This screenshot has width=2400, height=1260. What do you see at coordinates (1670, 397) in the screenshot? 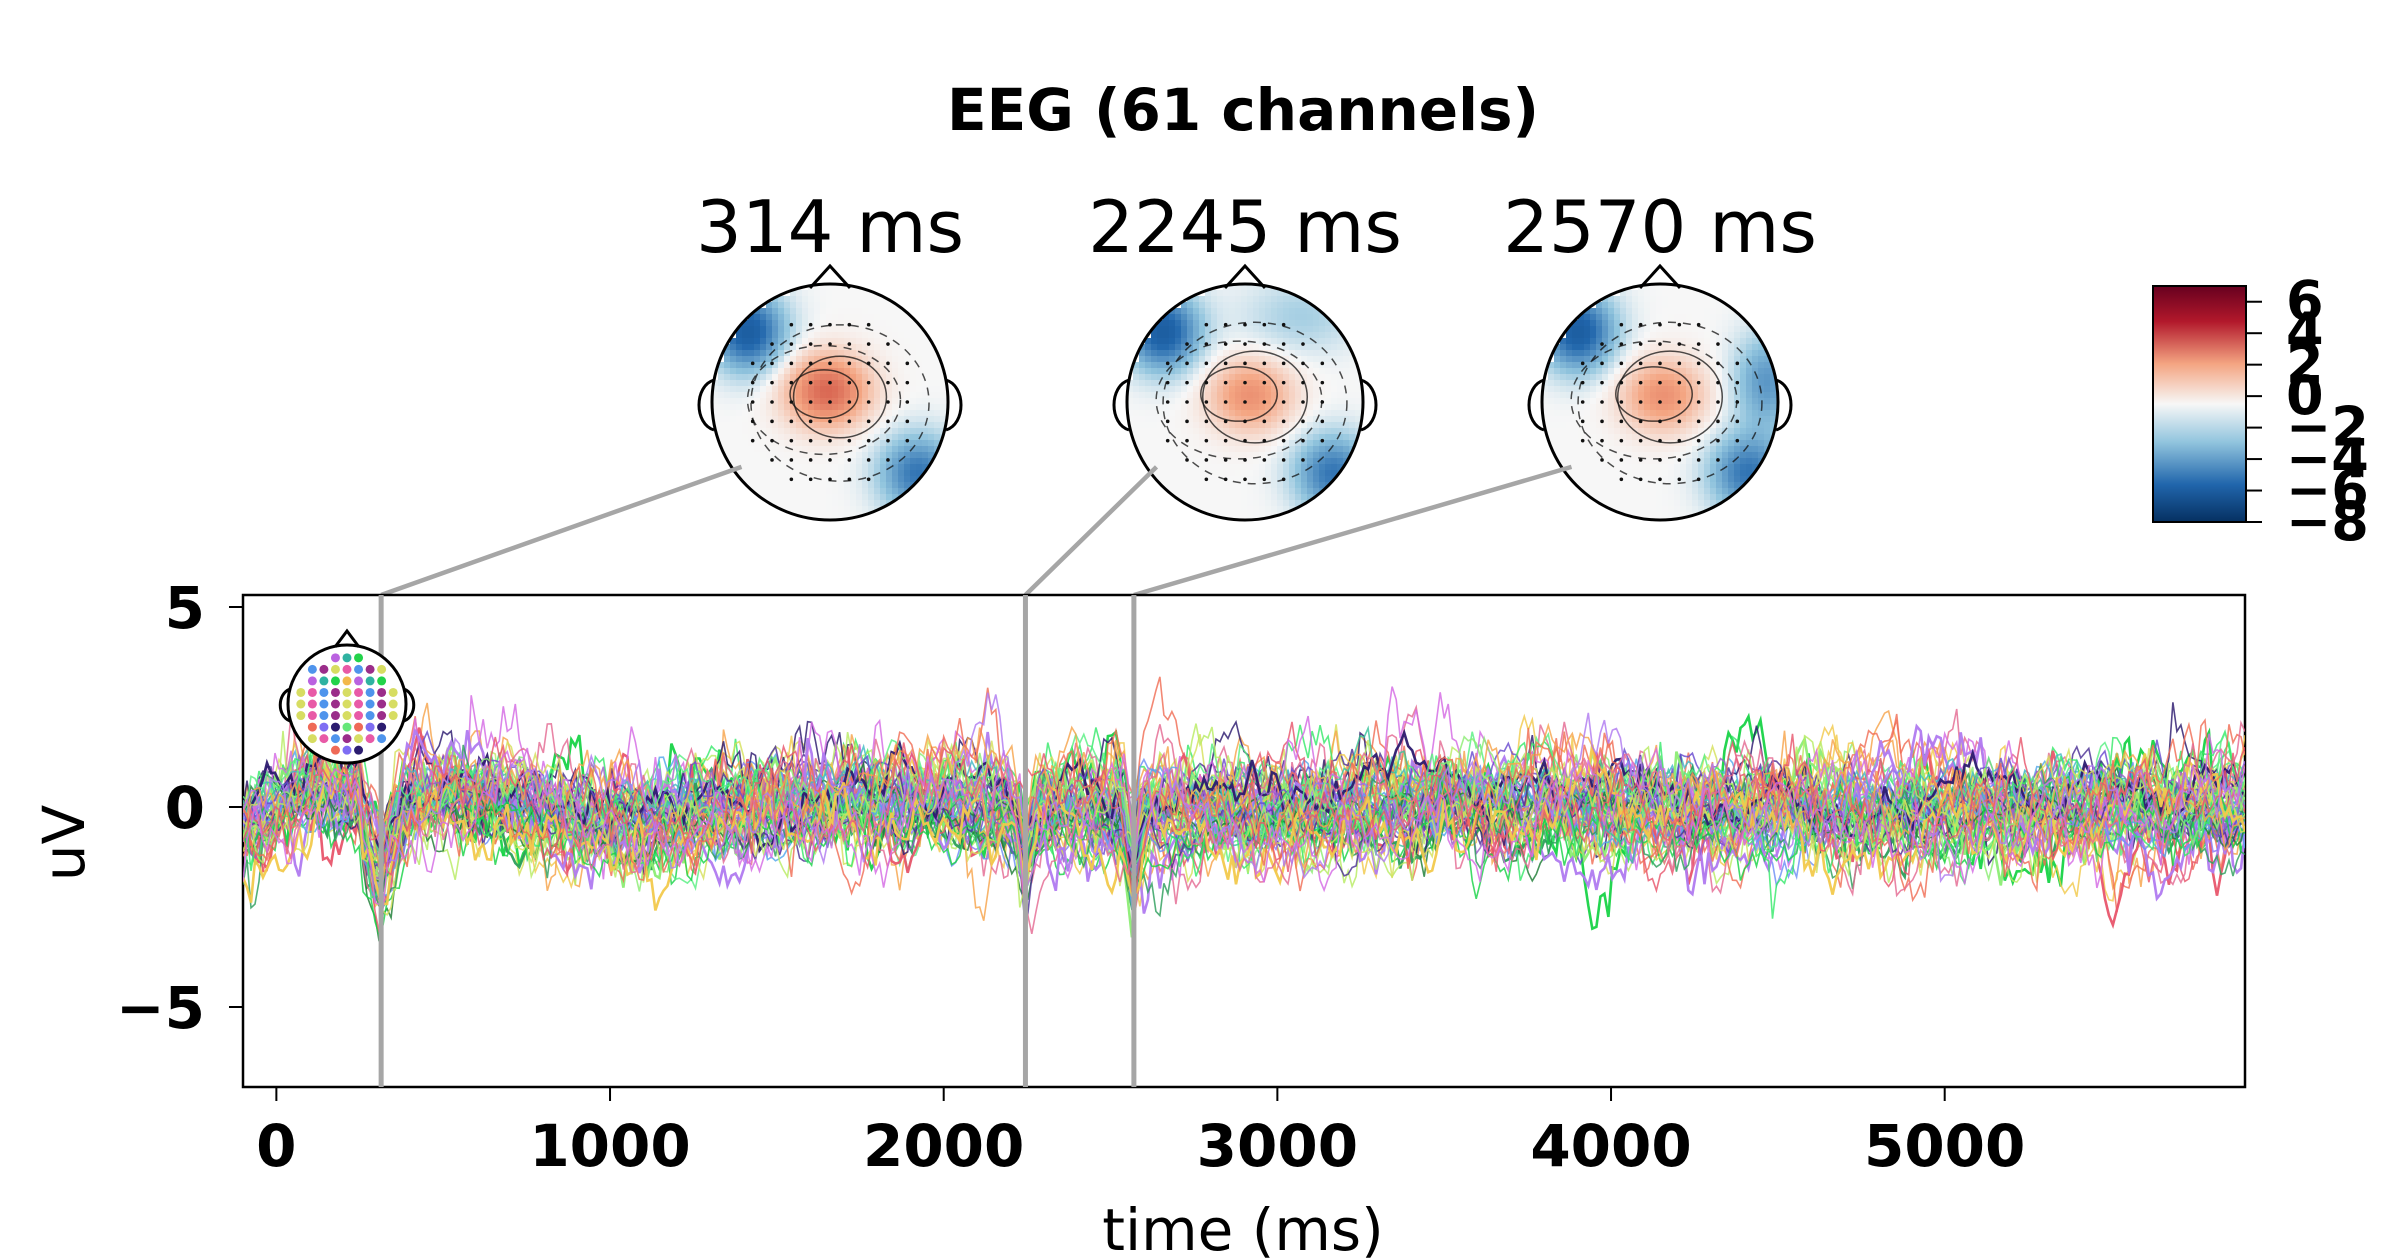
I see `topomap-contour` at bounding box center [1670, 397].